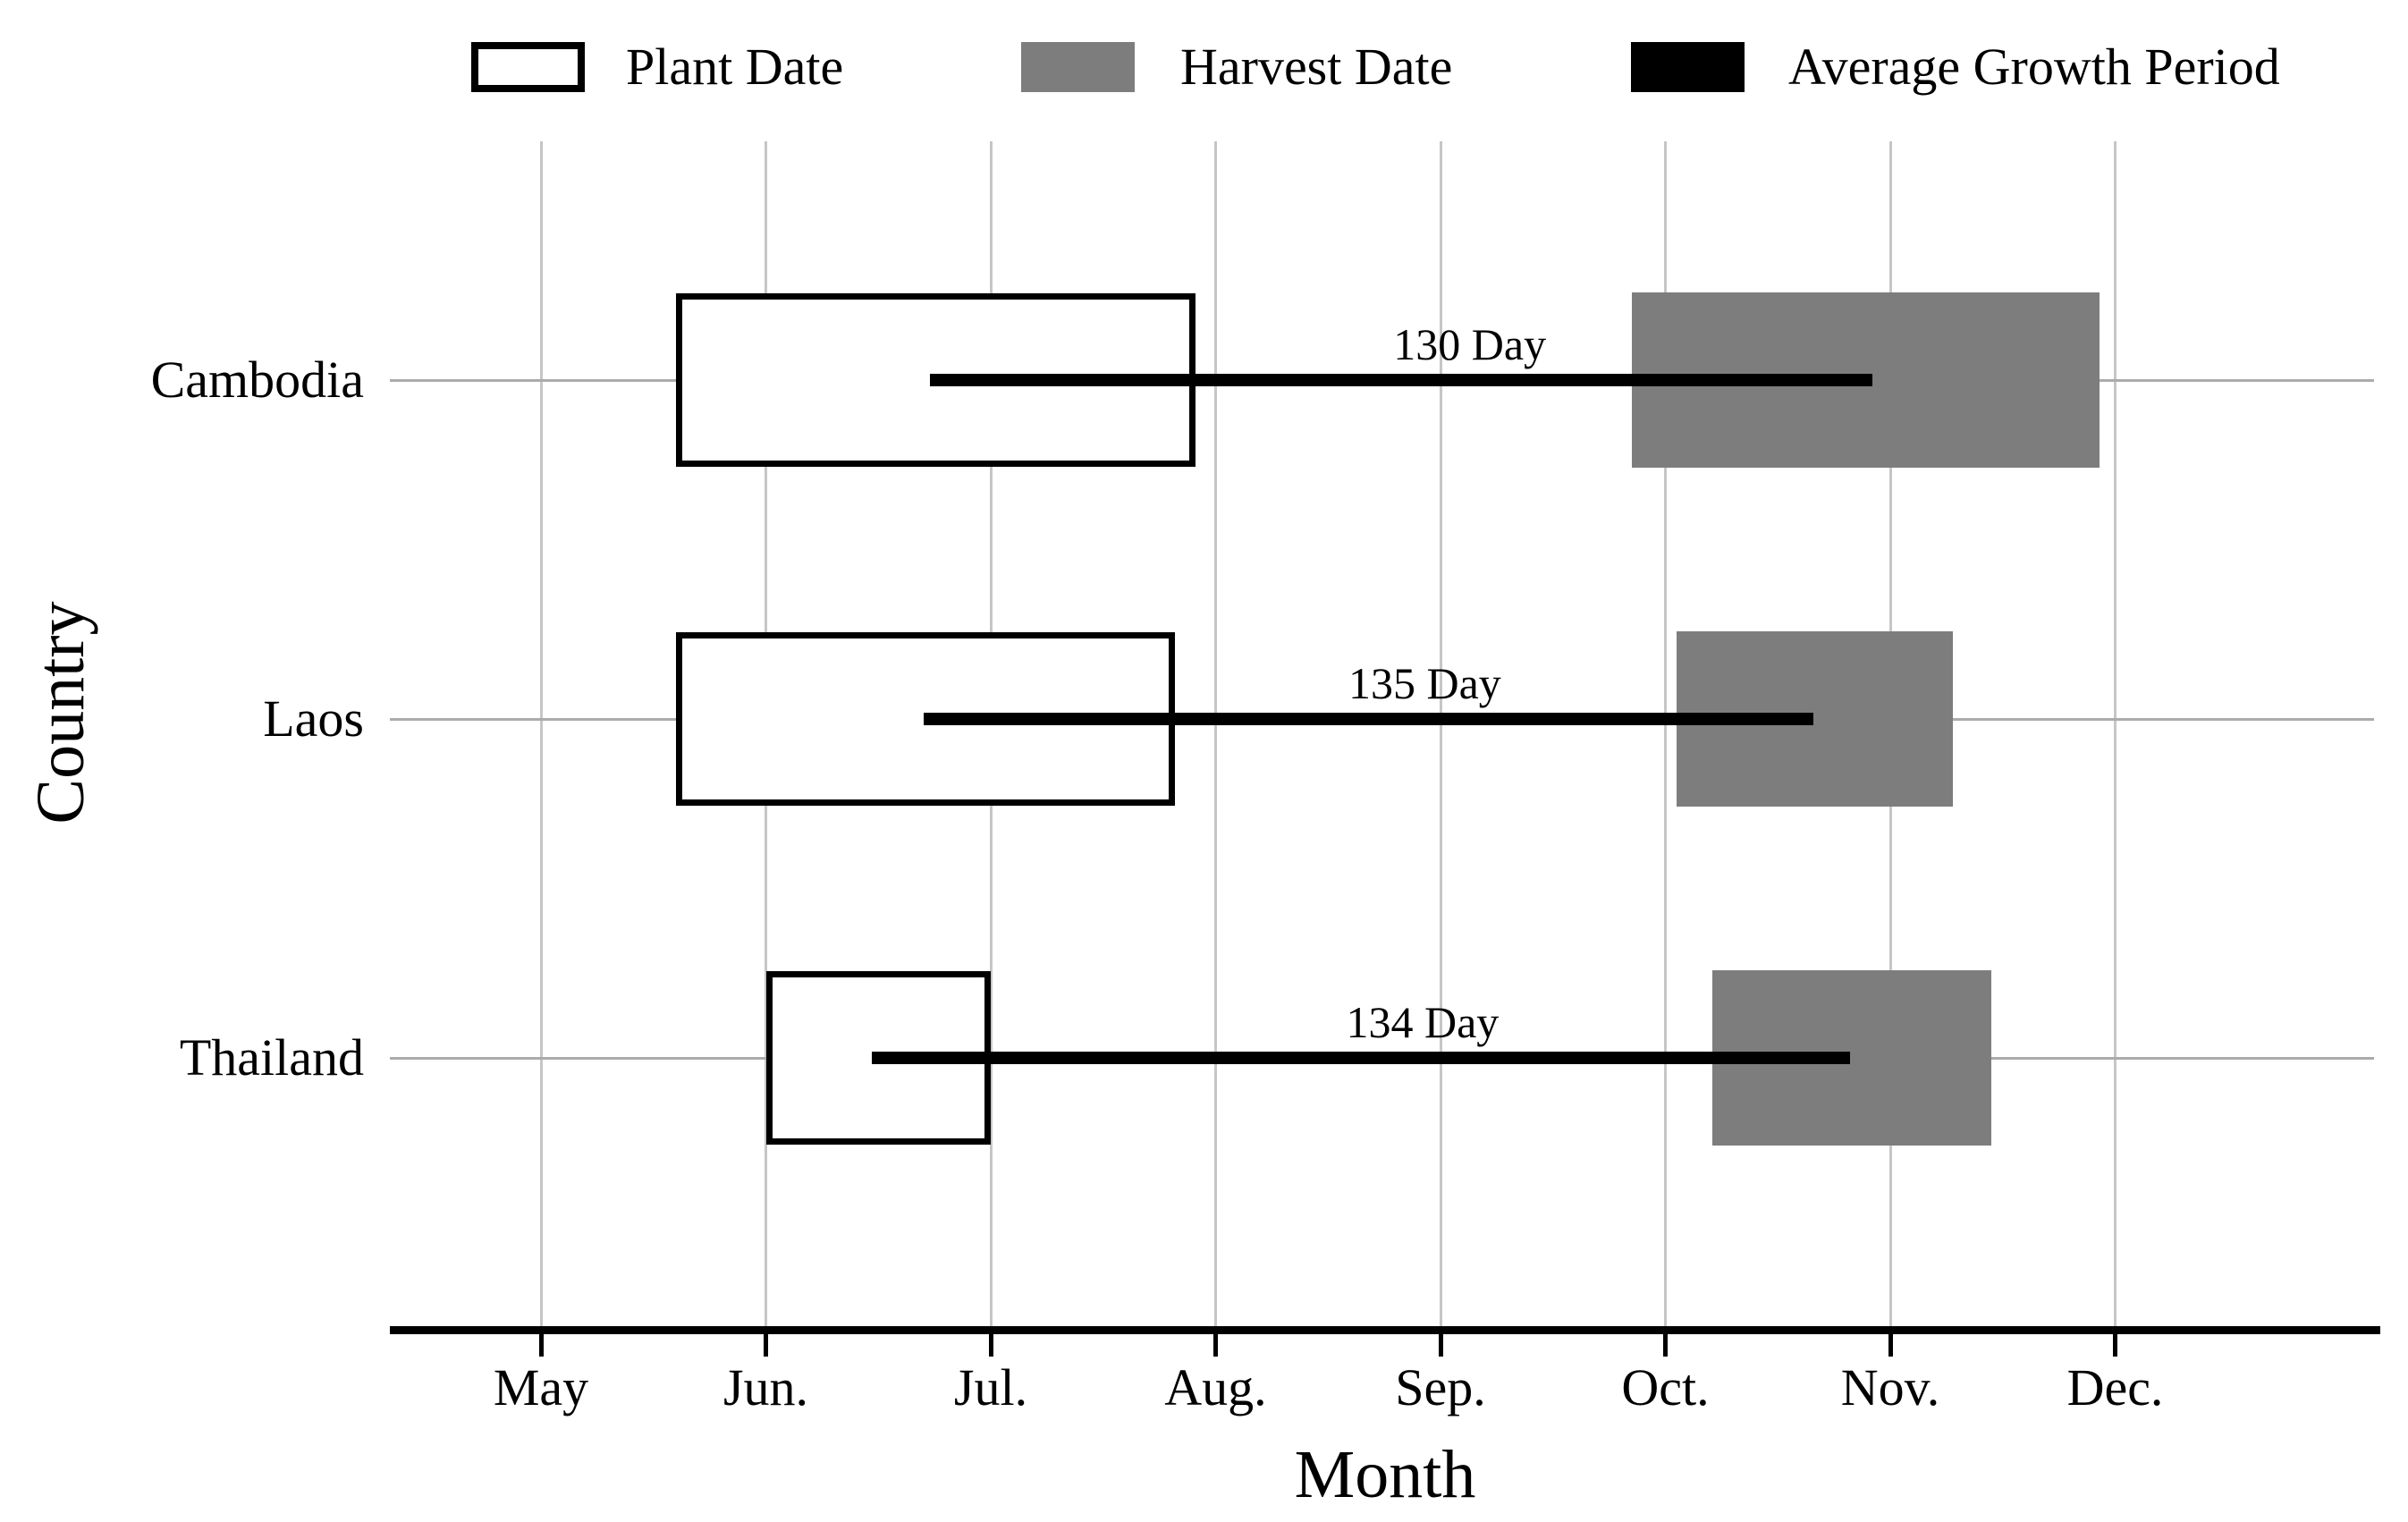 The width and height of the screenshot is (2408, 1522). What do you see at coordinates (541, 1387) in the screenshot?
I see `x-tick-label-may: May` at bounding box center [541, 1387].